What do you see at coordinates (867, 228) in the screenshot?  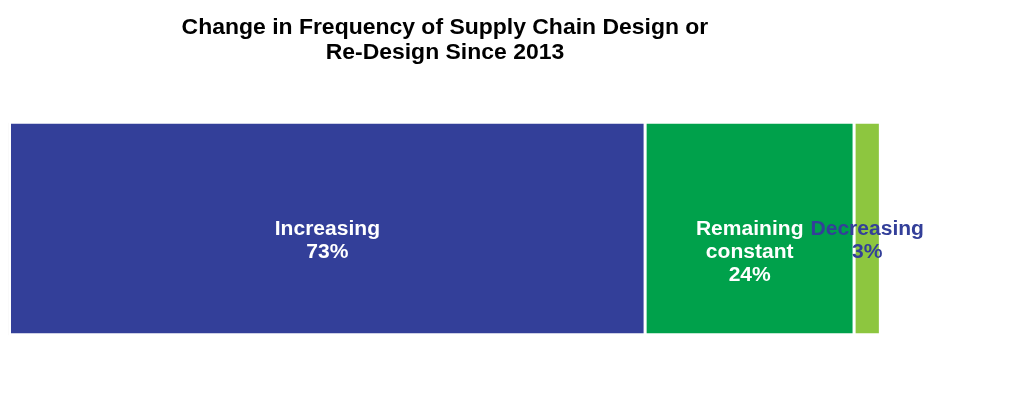 I see `series-label: Decreasing` at bounding box center [867, 228].